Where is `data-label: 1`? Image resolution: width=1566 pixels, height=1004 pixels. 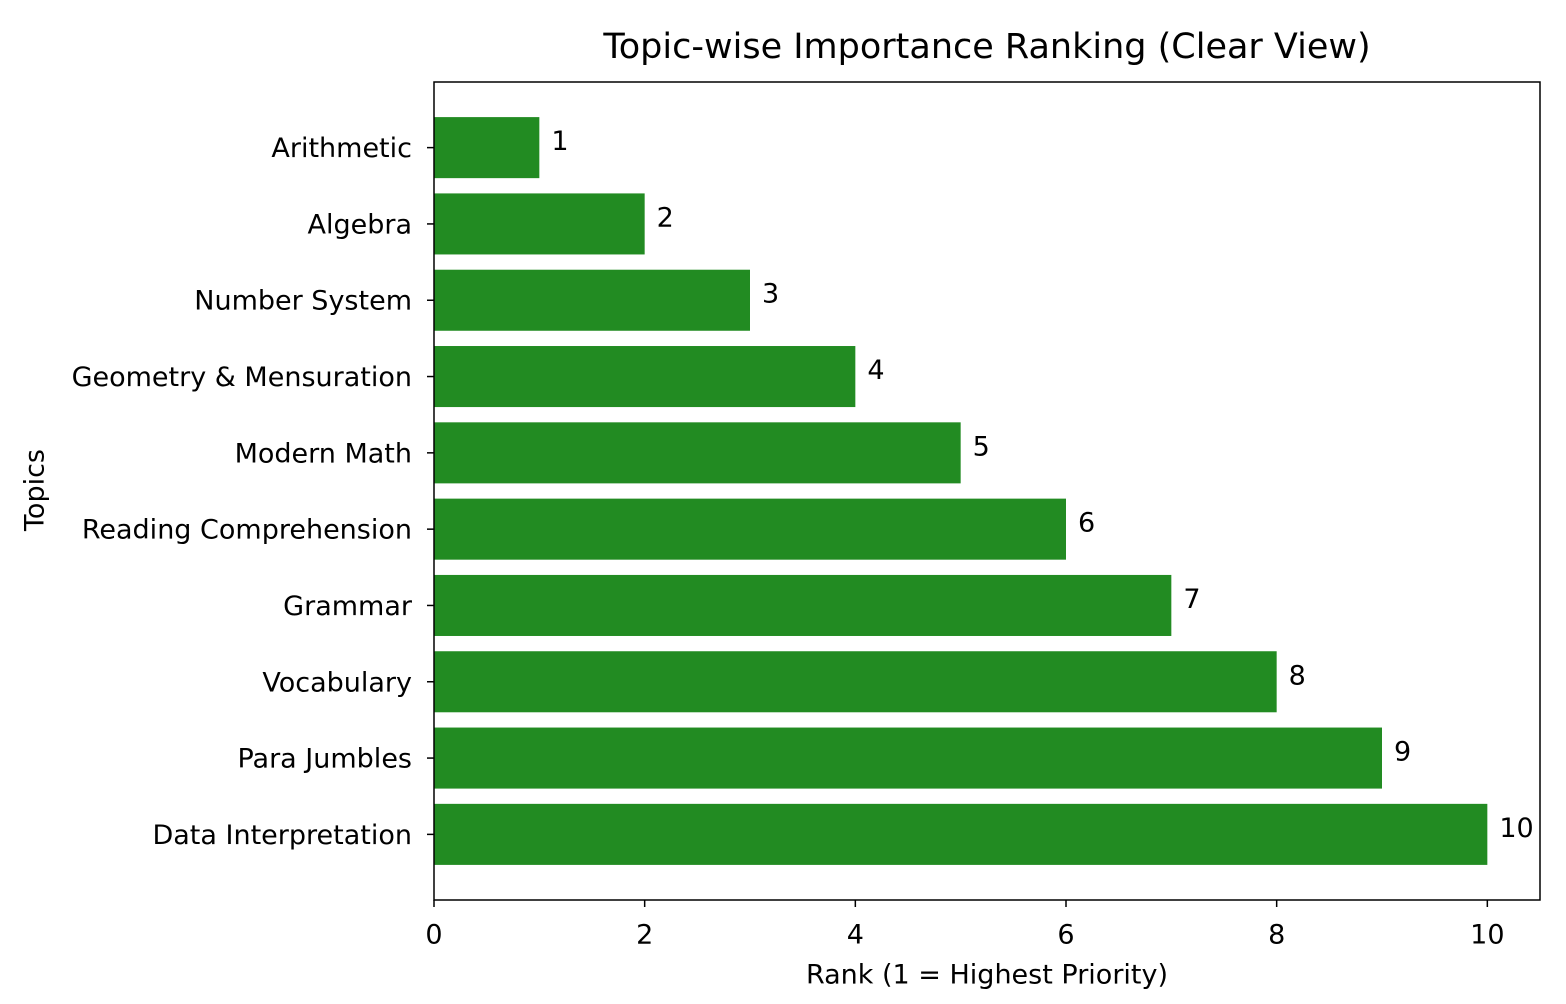 data-label: 1 is located at coordinates (559, 141).